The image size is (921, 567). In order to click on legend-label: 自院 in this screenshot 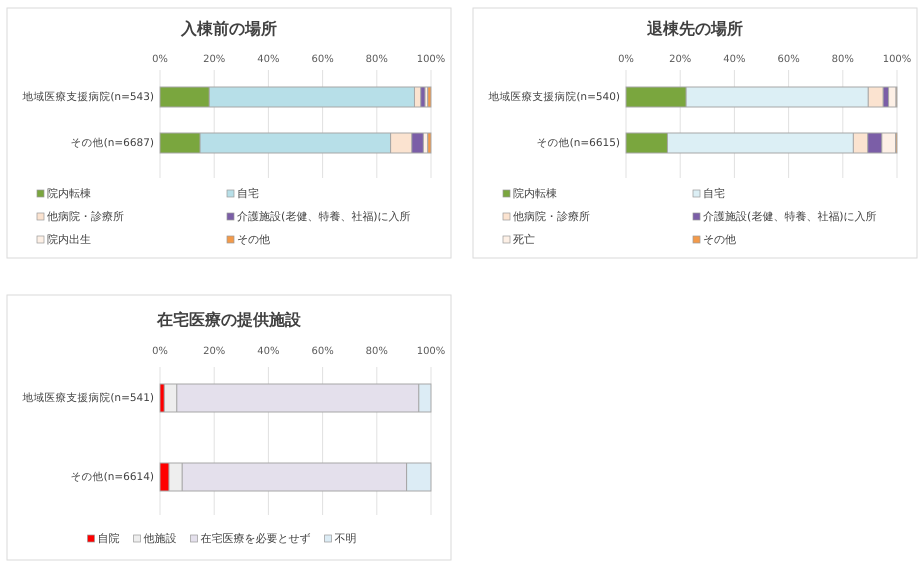, I will do `click(109, 539)`.